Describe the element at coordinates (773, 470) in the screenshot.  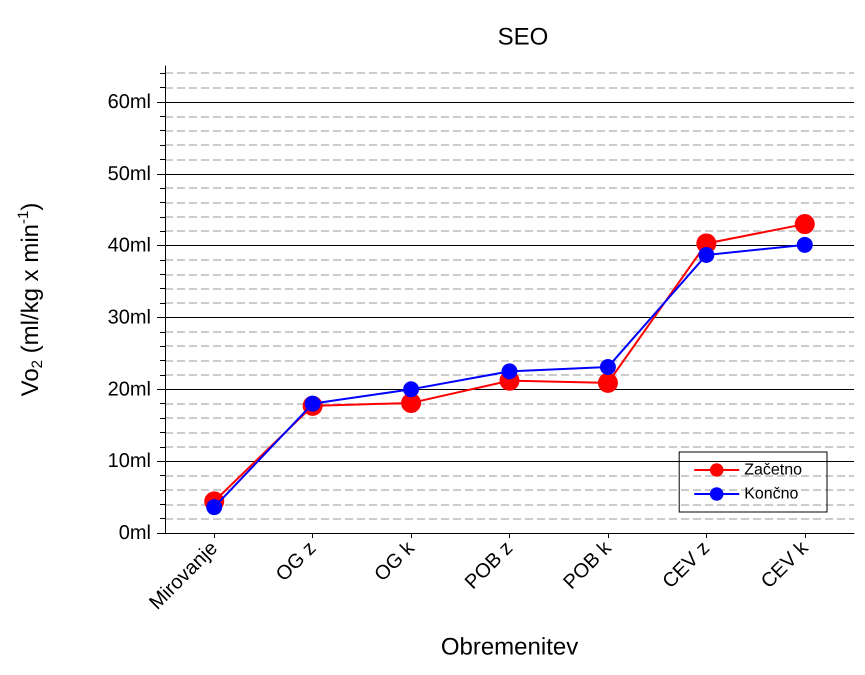
I see `legend-label: Začetno` at that location.